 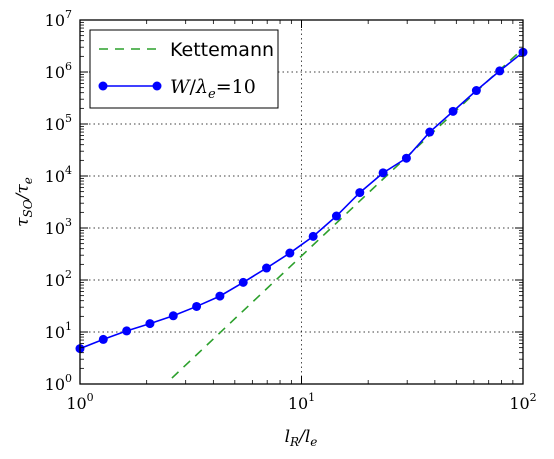 What do you see at coordinates (24, 202) in the screenshot?
I see `y-axis-label: τSO/τe` at bounding box center [24, 202].